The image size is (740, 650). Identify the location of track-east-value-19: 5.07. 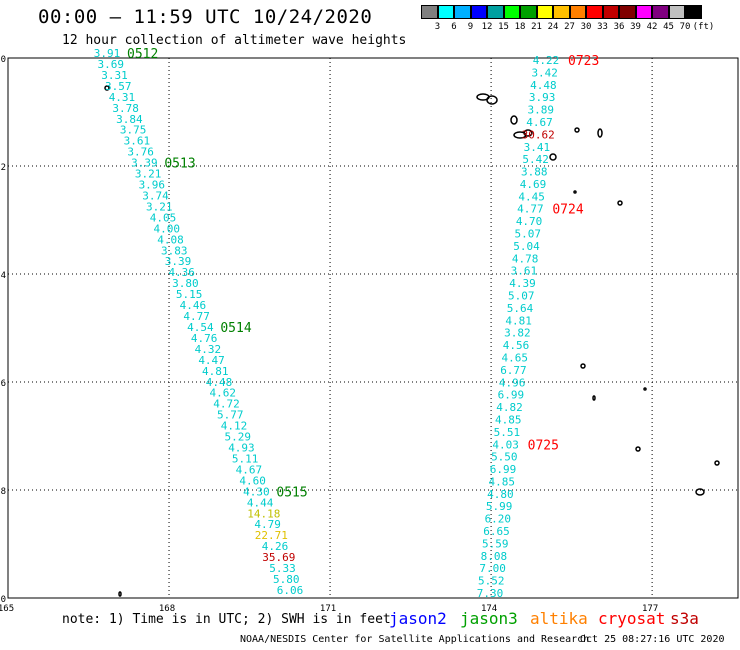
(521, 296).